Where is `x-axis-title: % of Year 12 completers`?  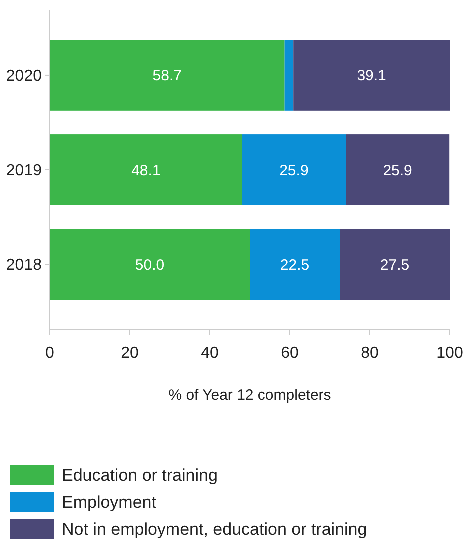 x-axis-title: % of Year 12 completers is located at coordinates (250, 395).